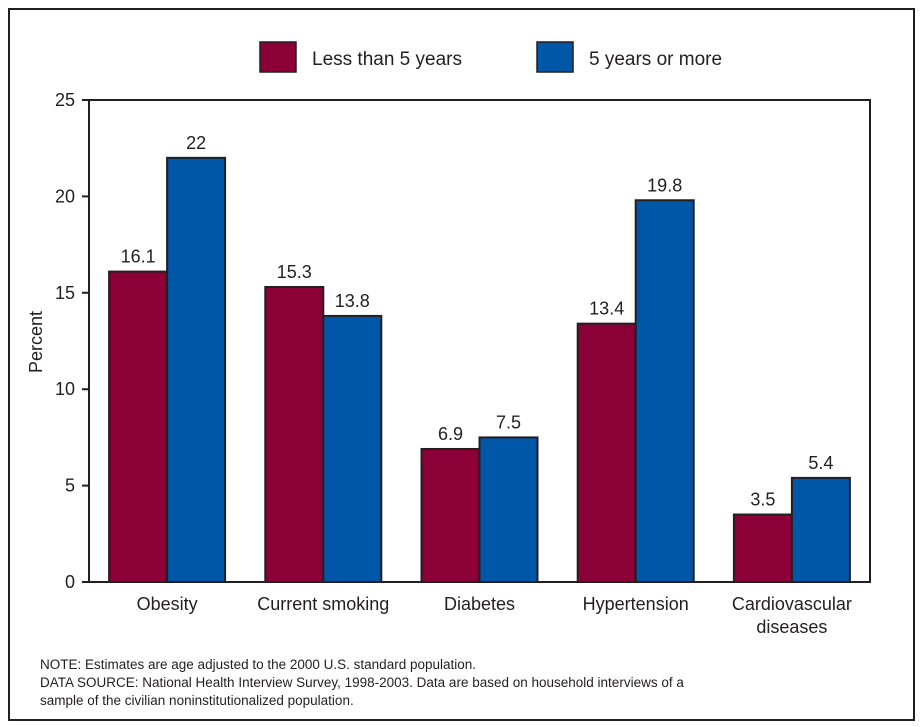  Describe the element at coordinates (196, 143) in the screenshot. I see `bar-value-label: 22` at that location.